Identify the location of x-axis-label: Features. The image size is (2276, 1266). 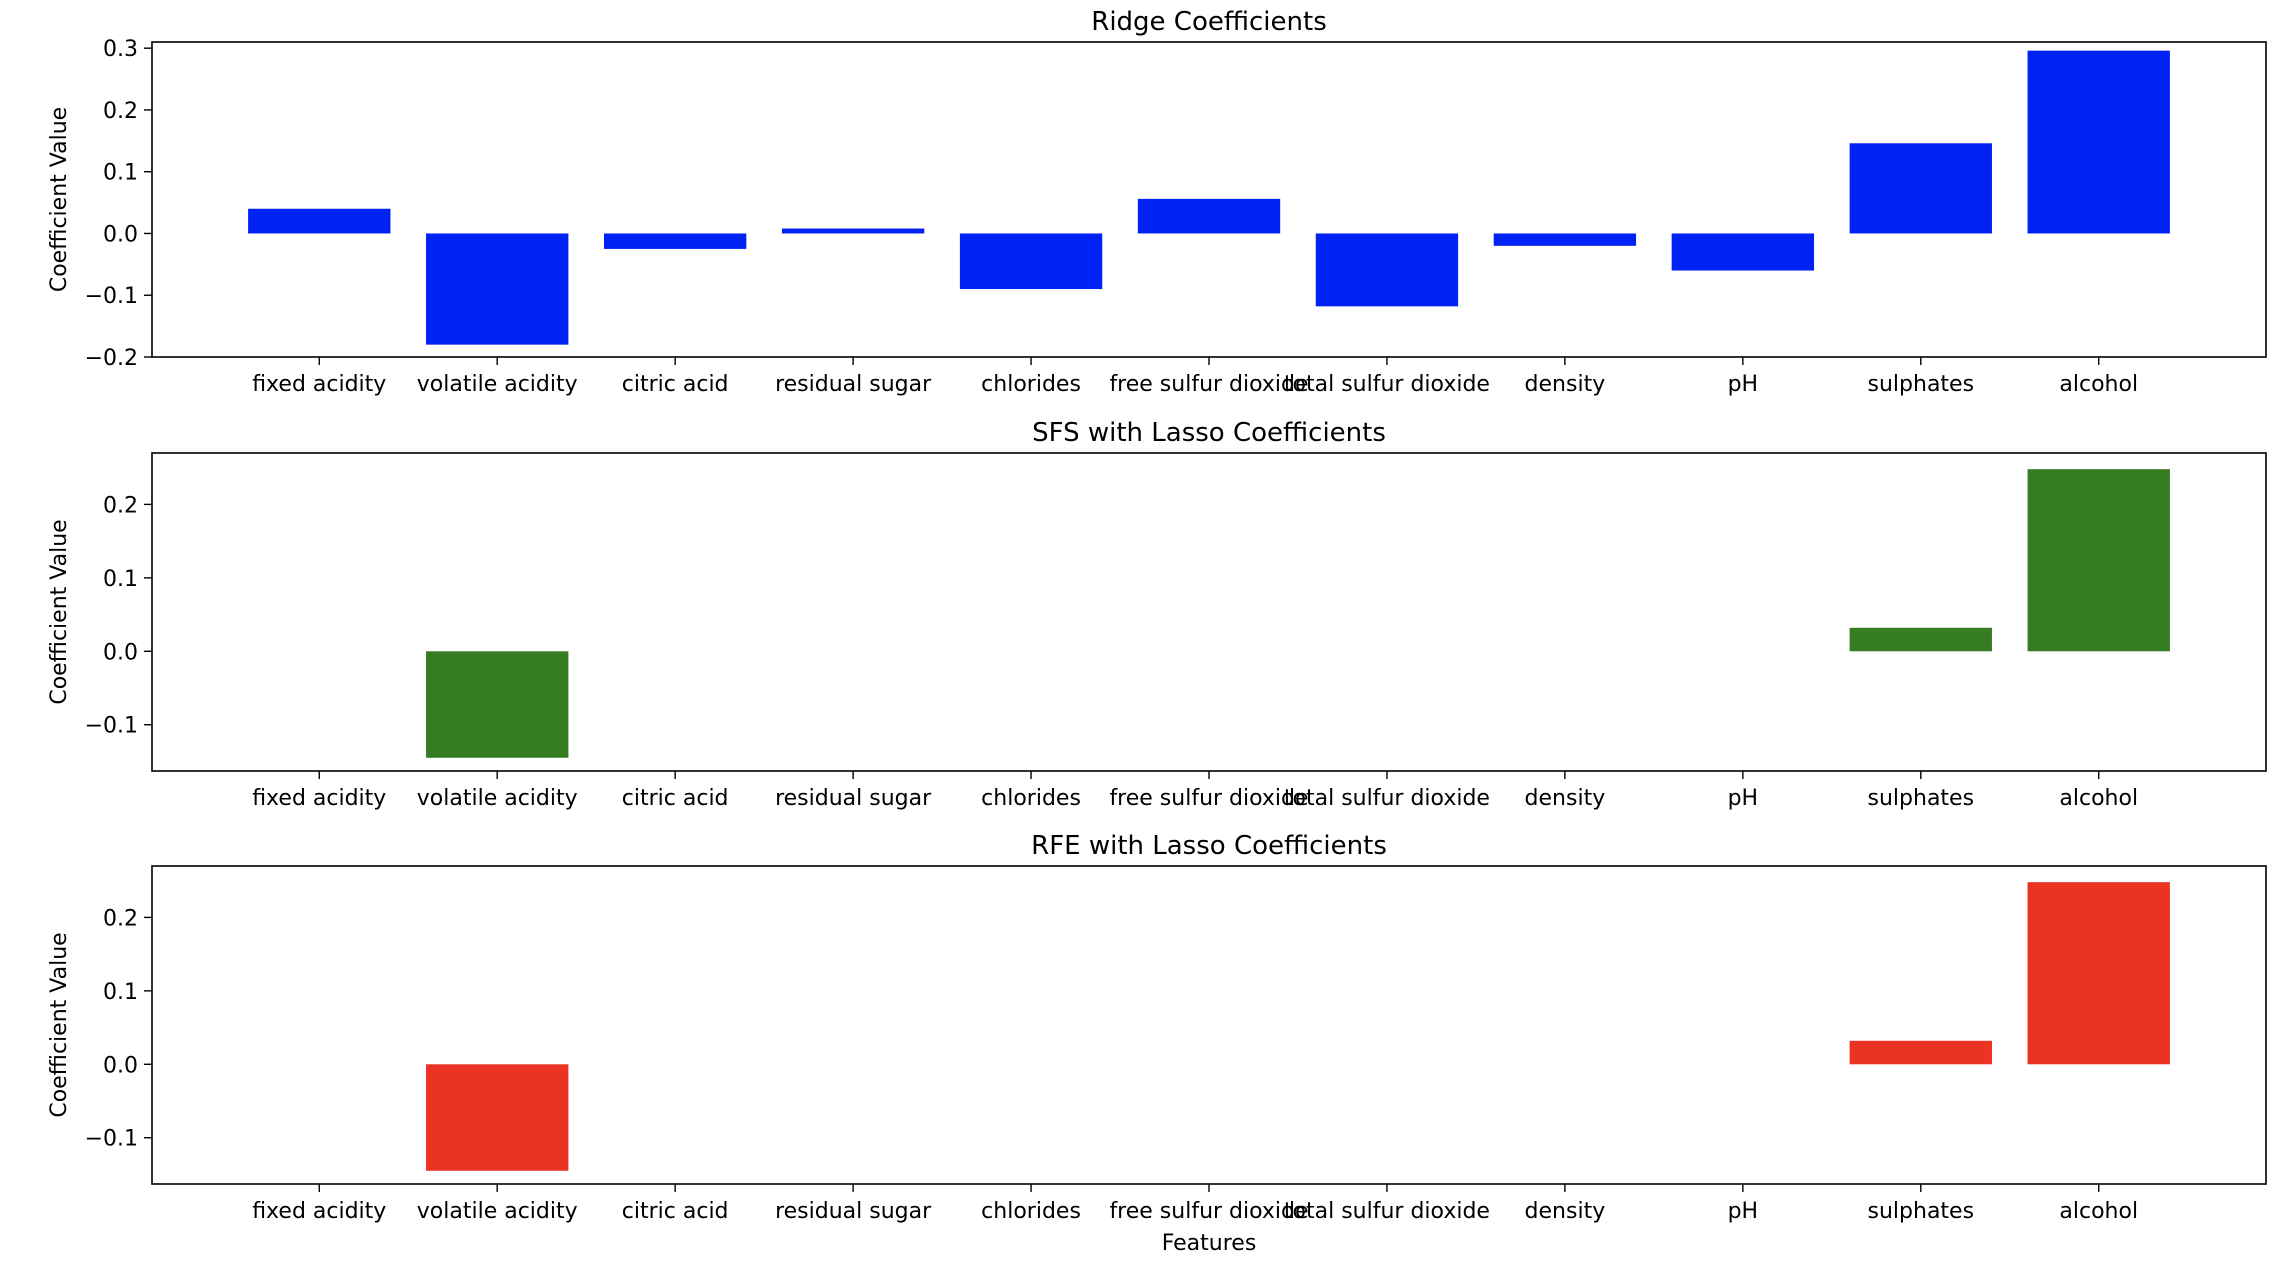
(1209, 1243).